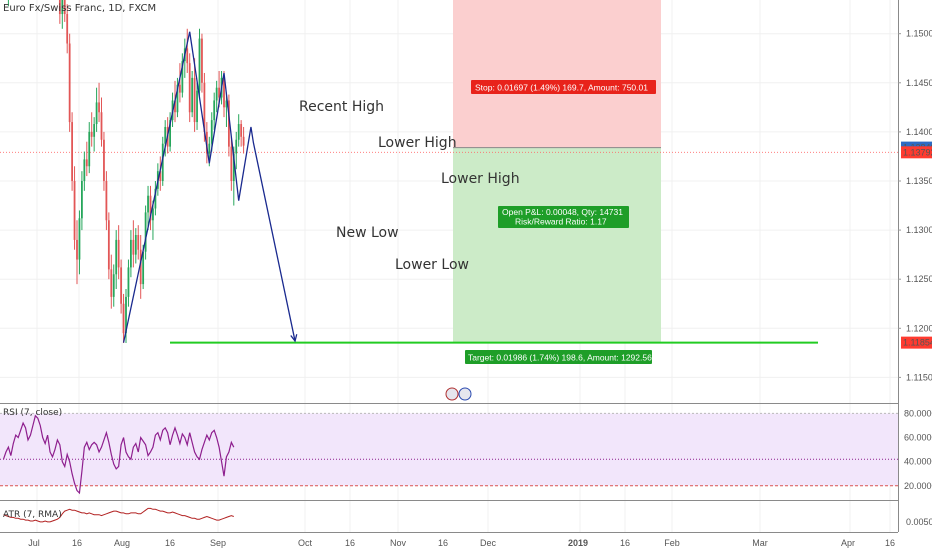  I want to click on x-tick-label: Feb, so click(672, 543).